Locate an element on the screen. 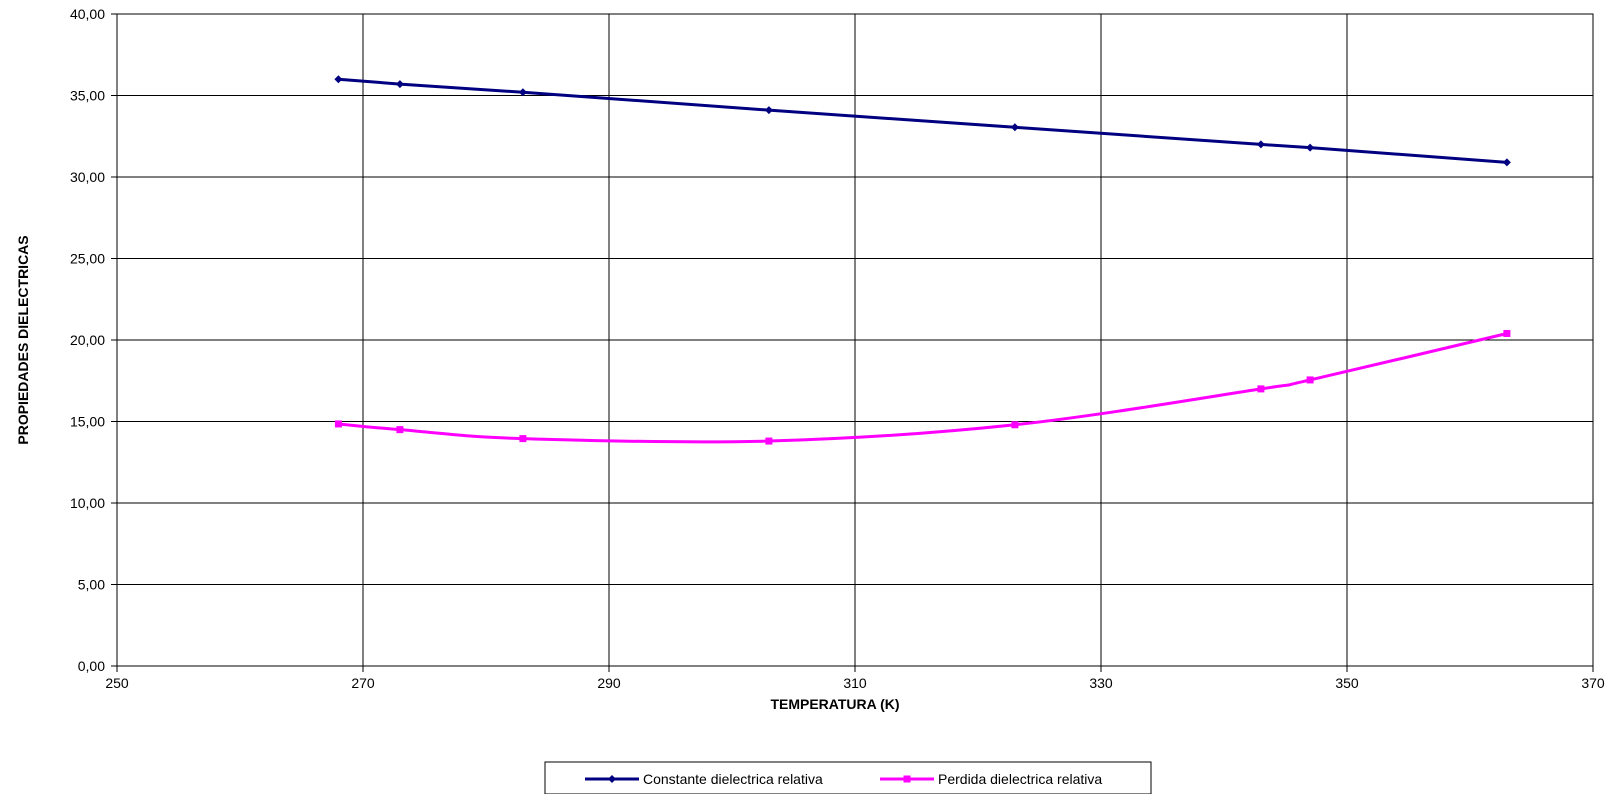 The height and width of the screenshot is (794, 1616). y-tick-label: 0,00 is located at coordinates (91, 666).